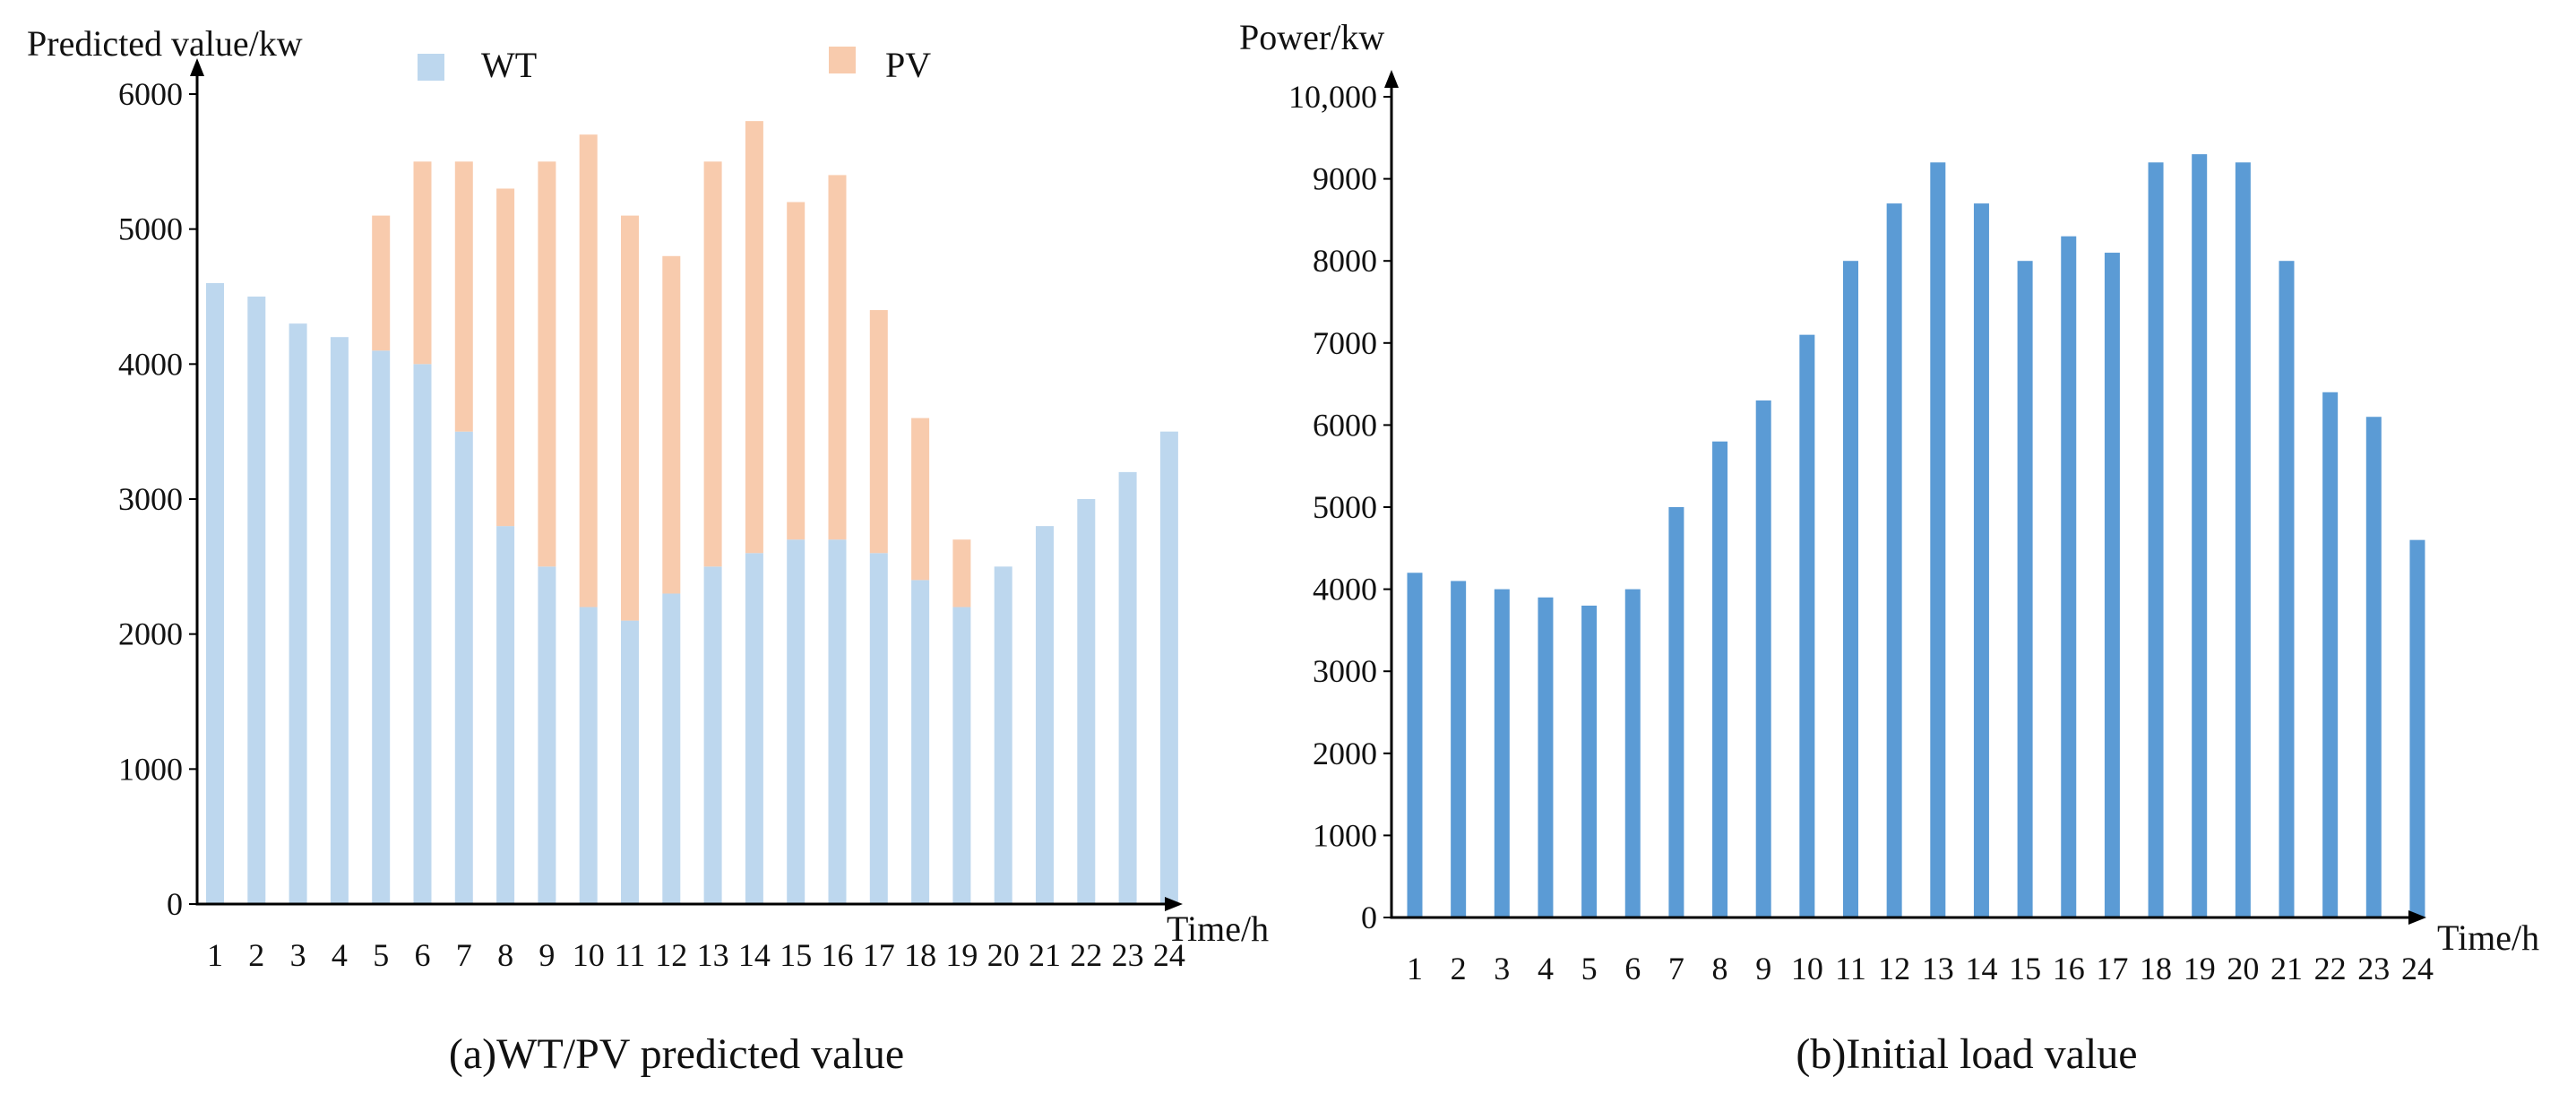 This screenshot has height=1094, width=2576. Describe the element at coordinates (215, 955) in the screenshot. I see `x-tick-label: 1` at that location.